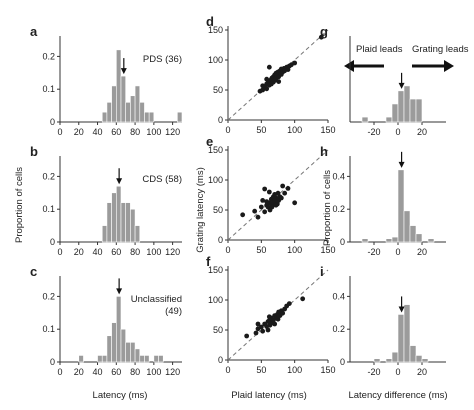 The height and width of the screenshot is (410, 474). I want to click on right-xlabel: Latency difference (ms), so click(397, 395).